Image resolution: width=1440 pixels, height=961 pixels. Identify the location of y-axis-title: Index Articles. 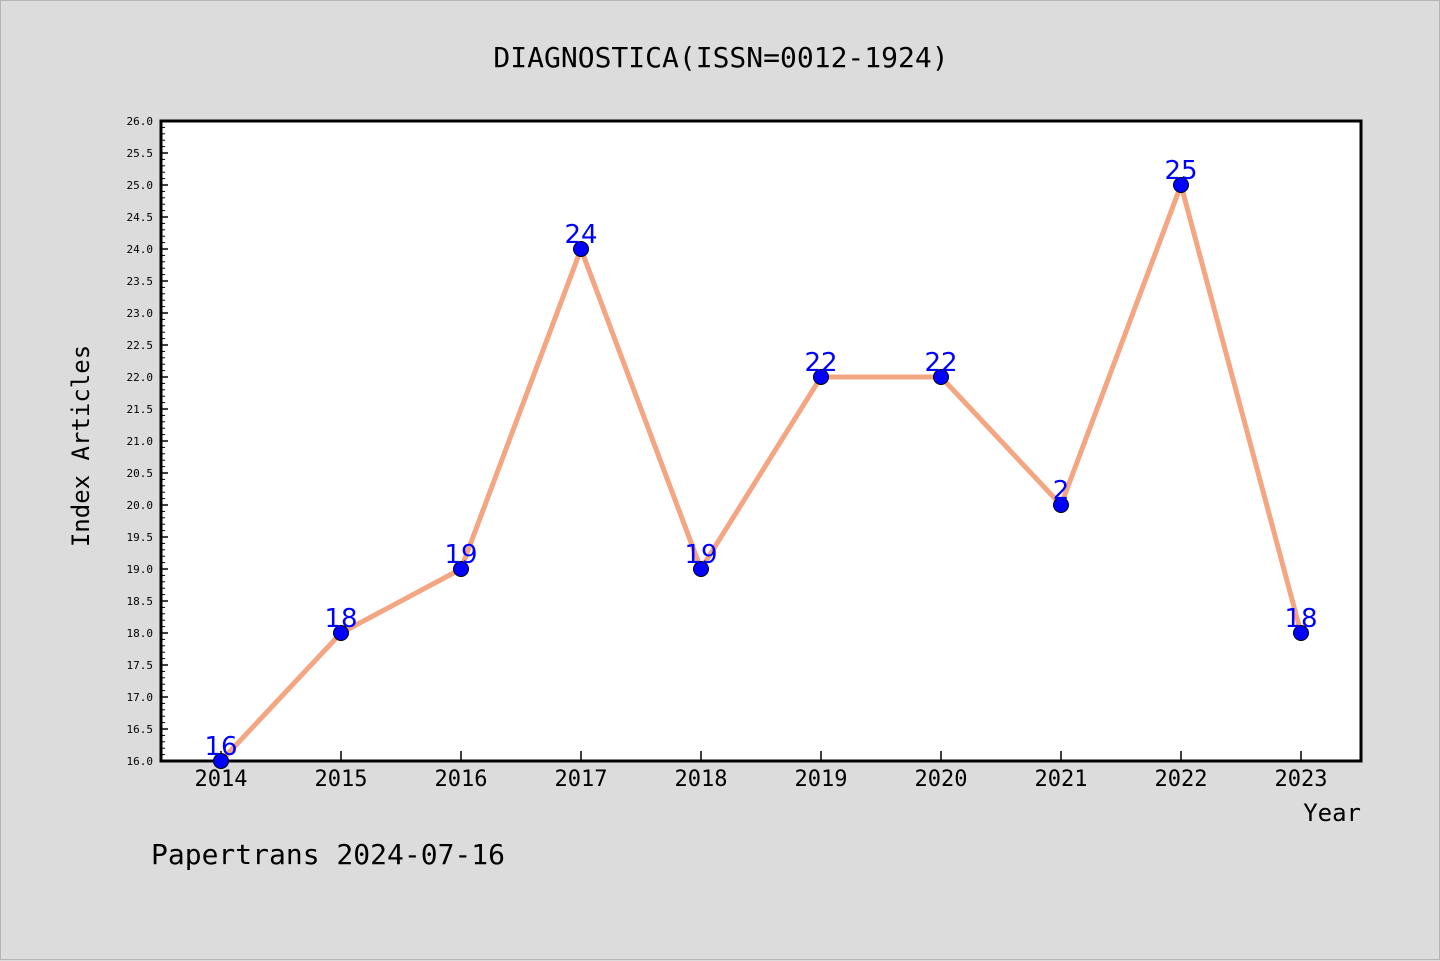
(81, 446).